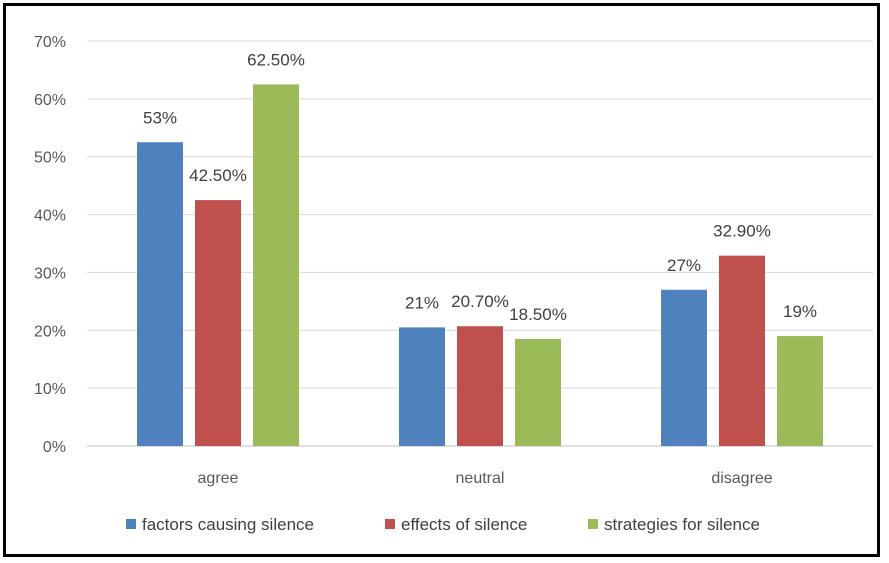 Image resolution: width=889 pixels, height=563 pixels. I want to click on y-tick-label: 20%, so click(50, 331).